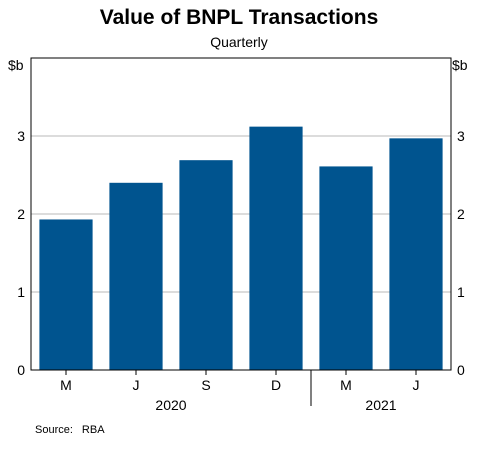 The image size is (478, 453). What do you see at coordinates (461, 370) in the screenshot?
I see `y-tick-label-right: 0` at bounding box center [461, 370].